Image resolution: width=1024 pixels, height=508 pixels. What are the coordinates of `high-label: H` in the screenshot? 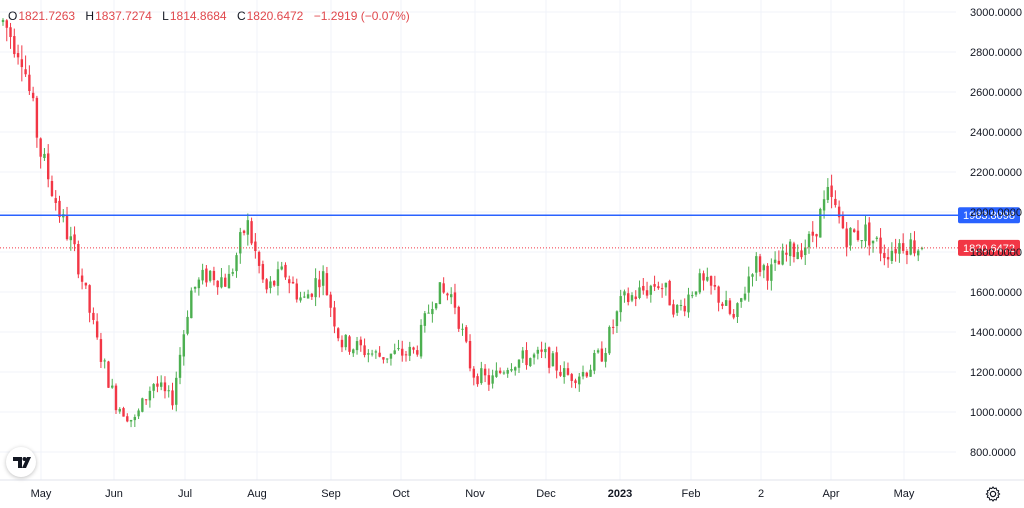 It's located at (90, 16).